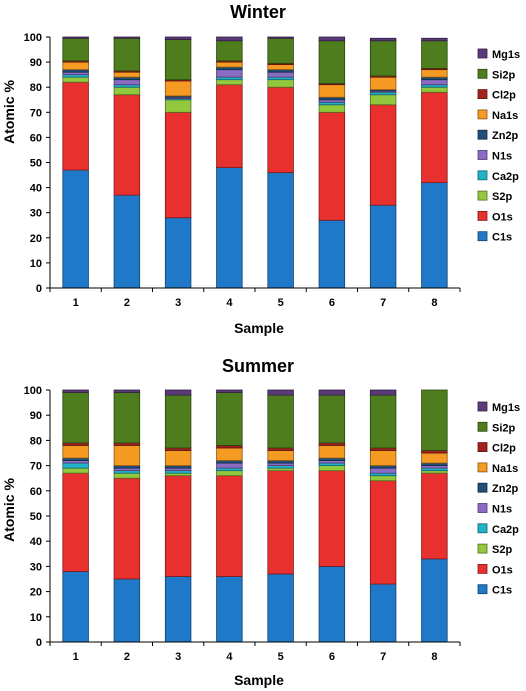 This screenshot has width=526, height=691. What do you see at coordinates (482, 73) in the screenshot?
I see `legend-swatch-si2p` at bounding box center [482, 73].